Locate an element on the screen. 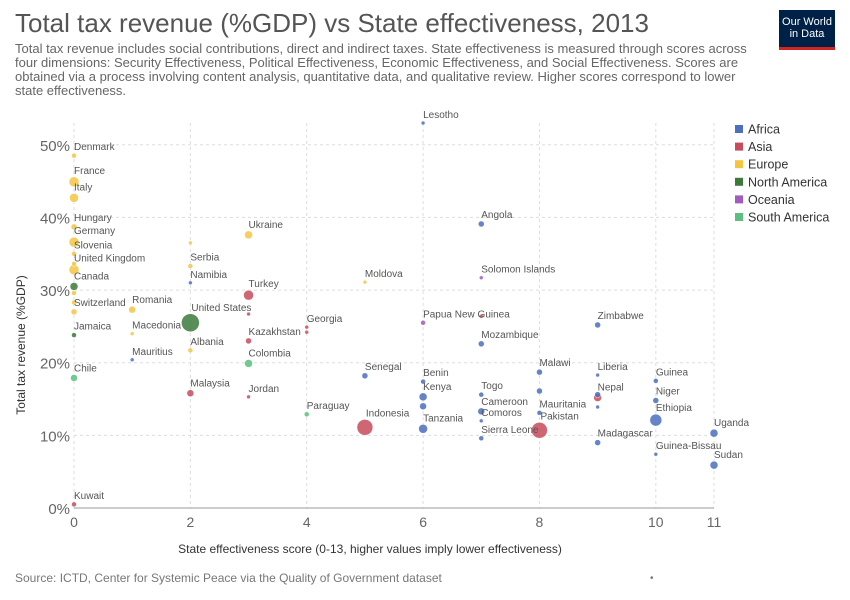 The height and width of the screenshot is (600, 850). point-moldova is located at coordinates (365, 282).